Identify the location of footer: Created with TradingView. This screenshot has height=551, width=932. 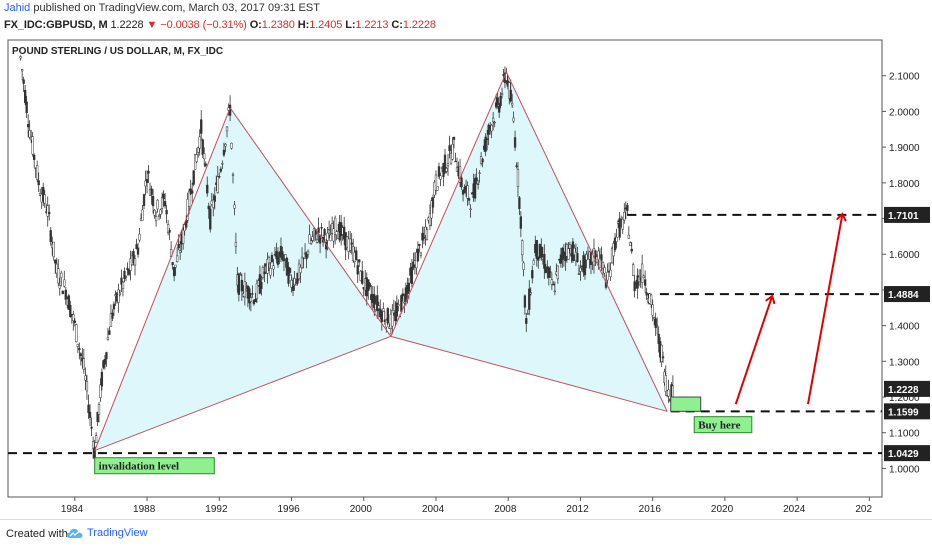
(466, 535).